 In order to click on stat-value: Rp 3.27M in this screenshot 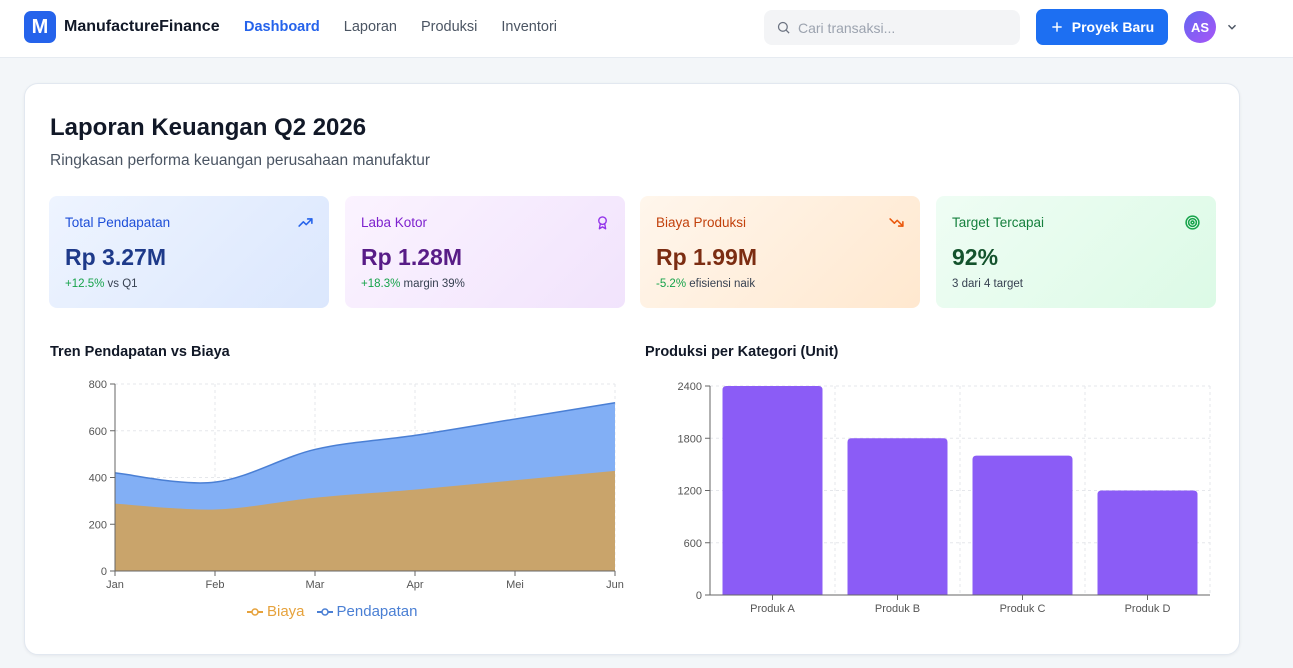, I will do `click(115, 257)`.